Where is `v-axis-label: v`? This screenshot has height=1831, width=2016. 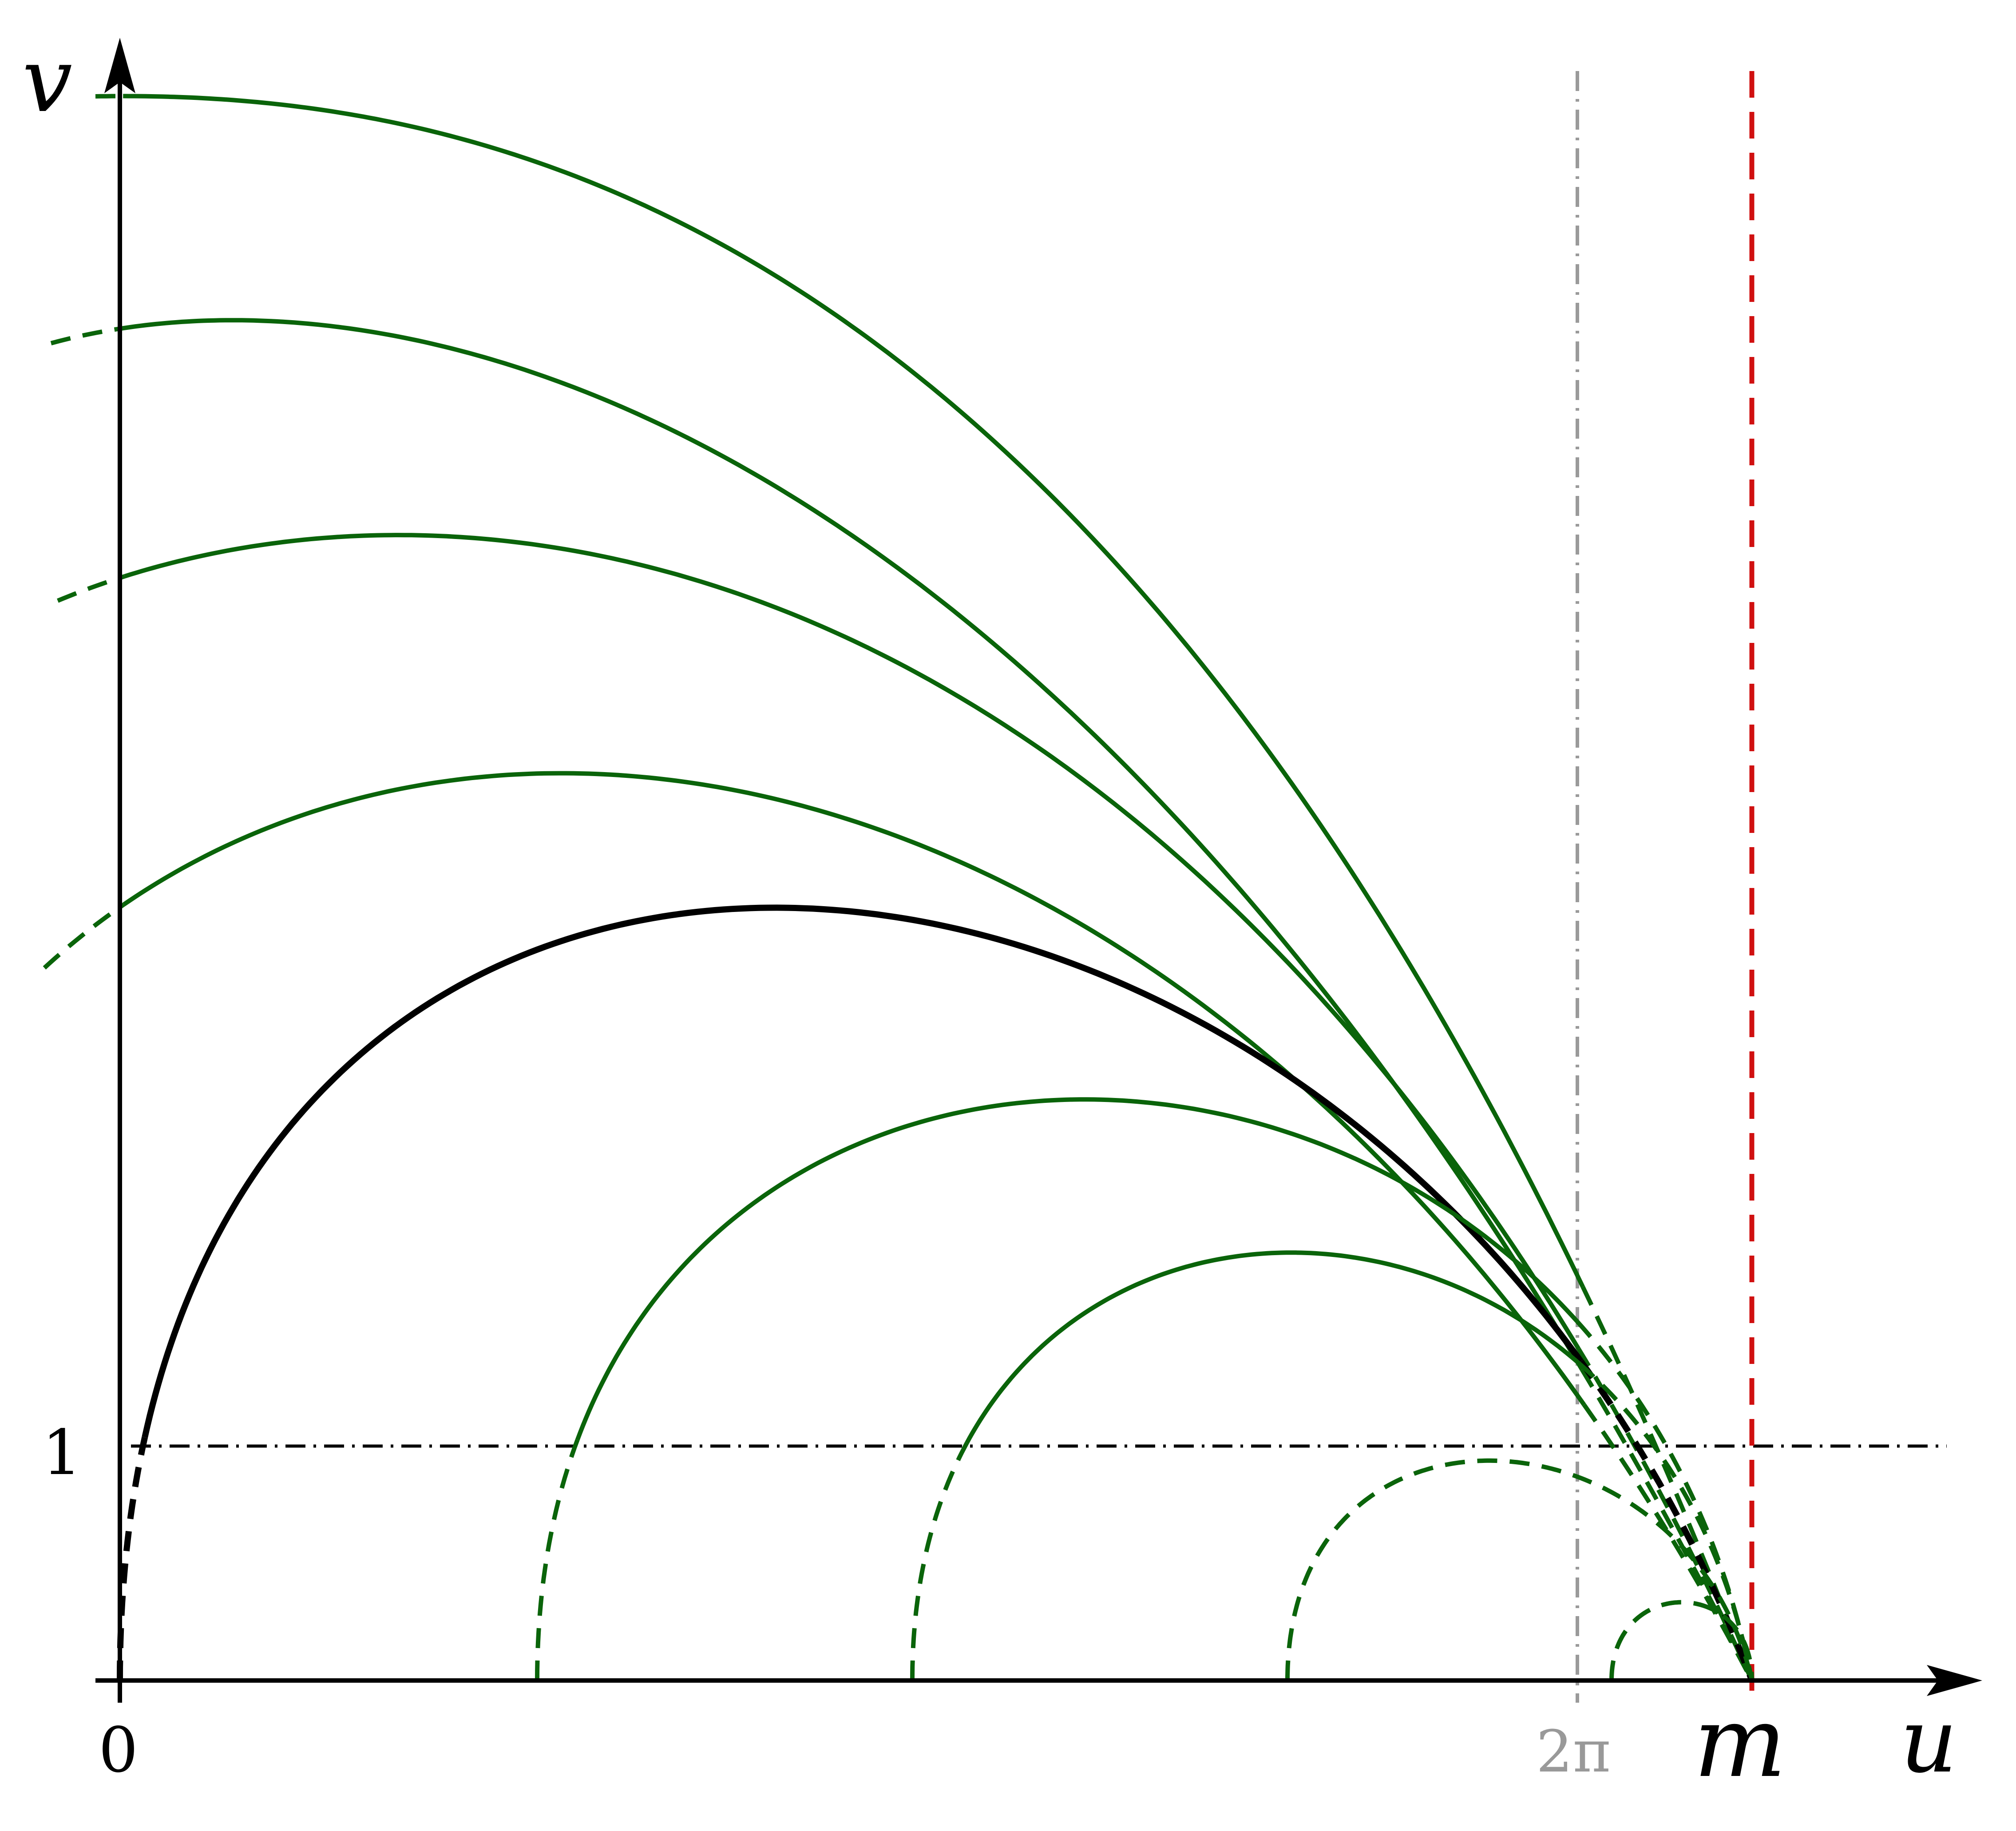
v-axis-label: v is located at coordinates (47, 80).